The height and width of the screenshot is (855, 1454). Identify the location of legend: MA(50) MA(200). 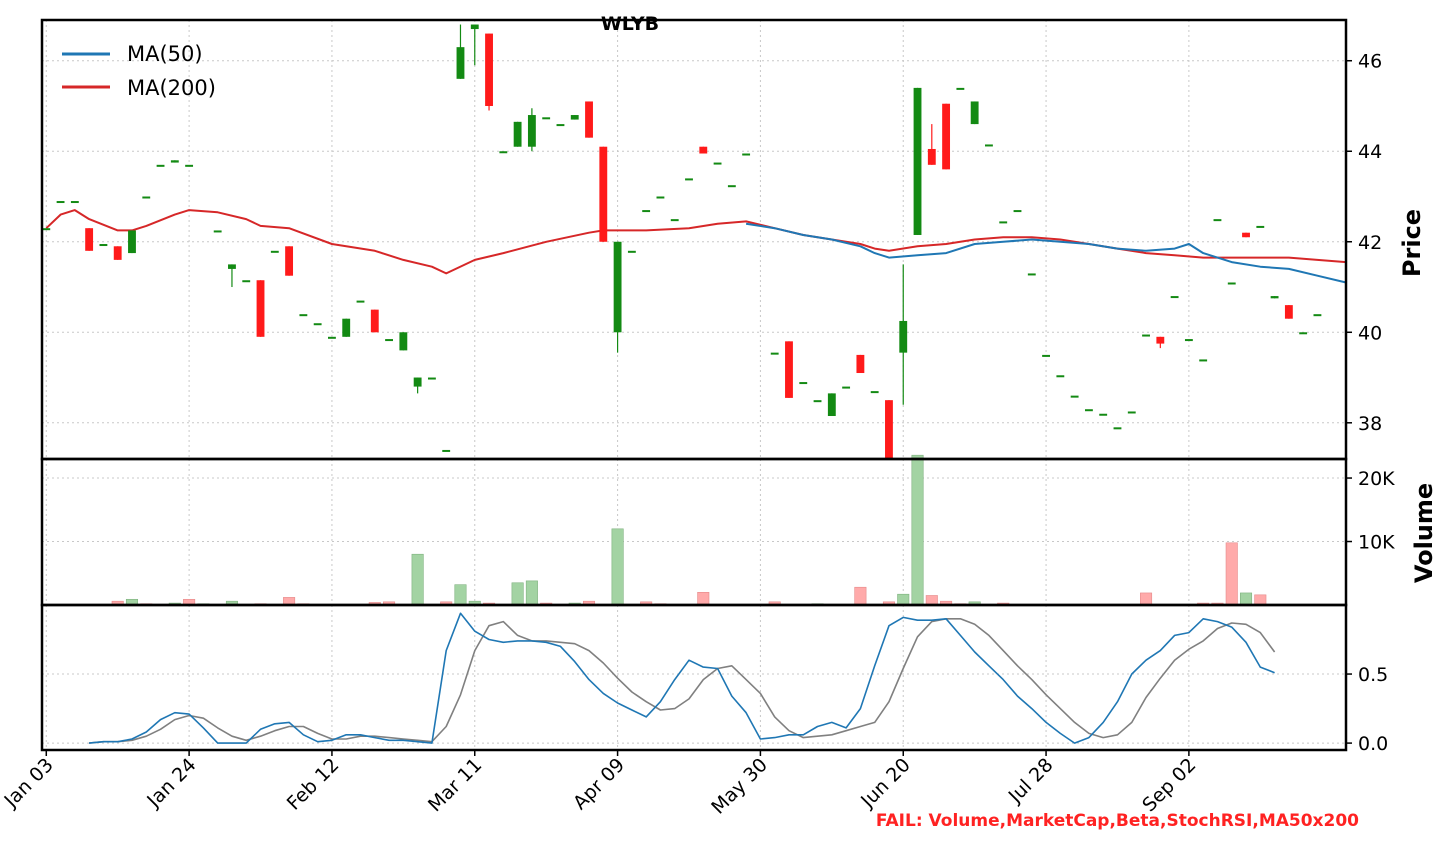
(139, 71).